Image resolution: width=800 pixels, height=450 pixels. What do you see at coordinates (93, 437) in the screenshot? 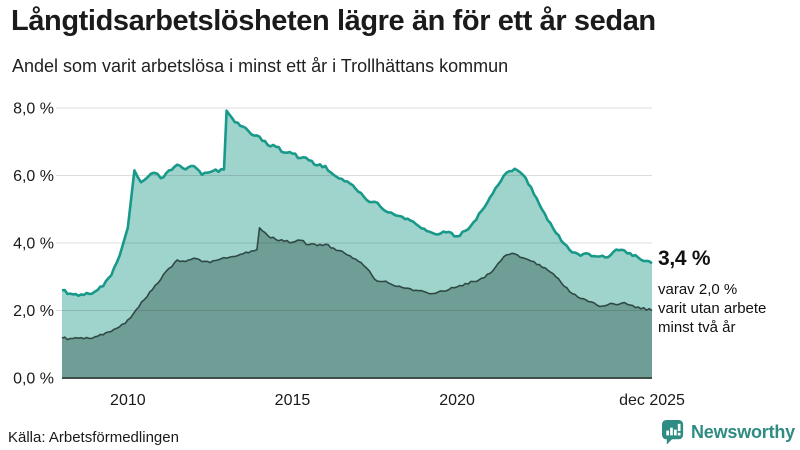
I see `source-attribution: Källa: Arbetsförmedlingen` at bounding box center [93, 437].